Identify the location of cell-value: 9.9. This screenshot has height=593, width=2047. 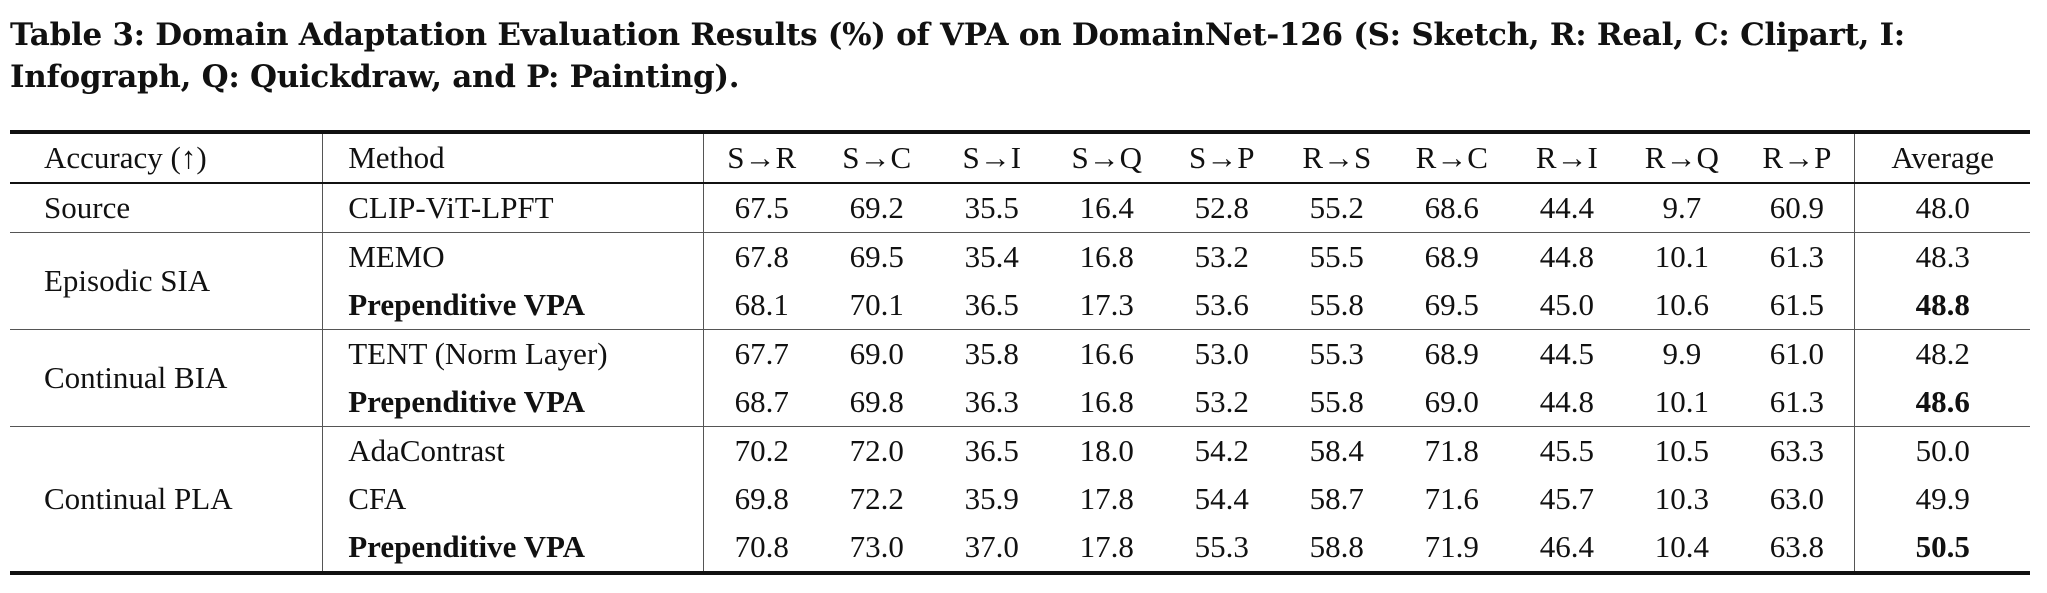
(1682, 353).